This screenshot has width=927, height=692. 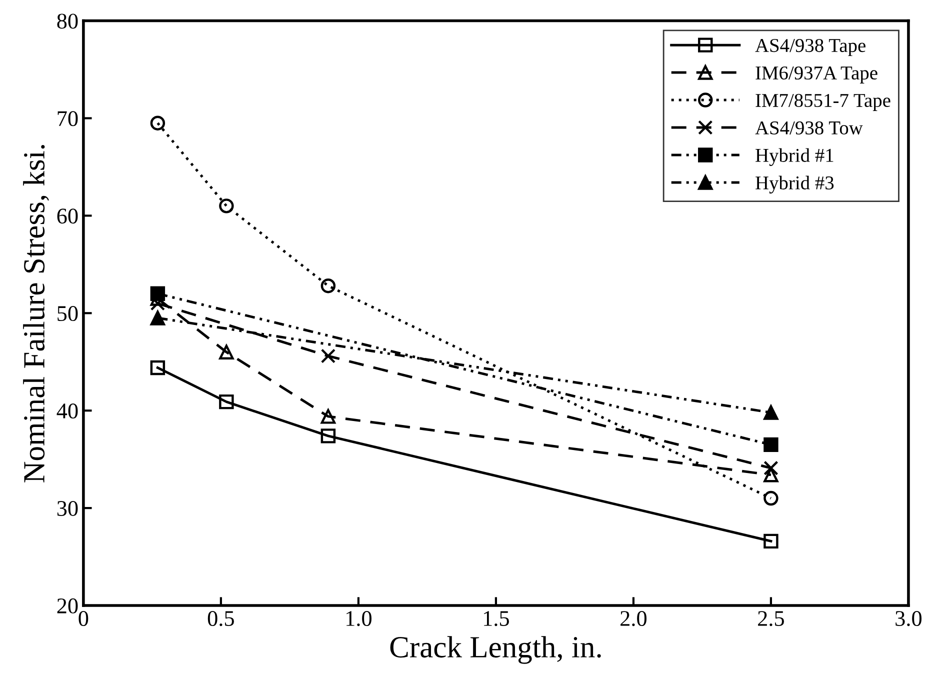 What do you see at coordinates (36, 313) in the screenshot?
I see `y-axis-title: Nominal Failure Stress, ksi.` at bounding box center [36, 313].